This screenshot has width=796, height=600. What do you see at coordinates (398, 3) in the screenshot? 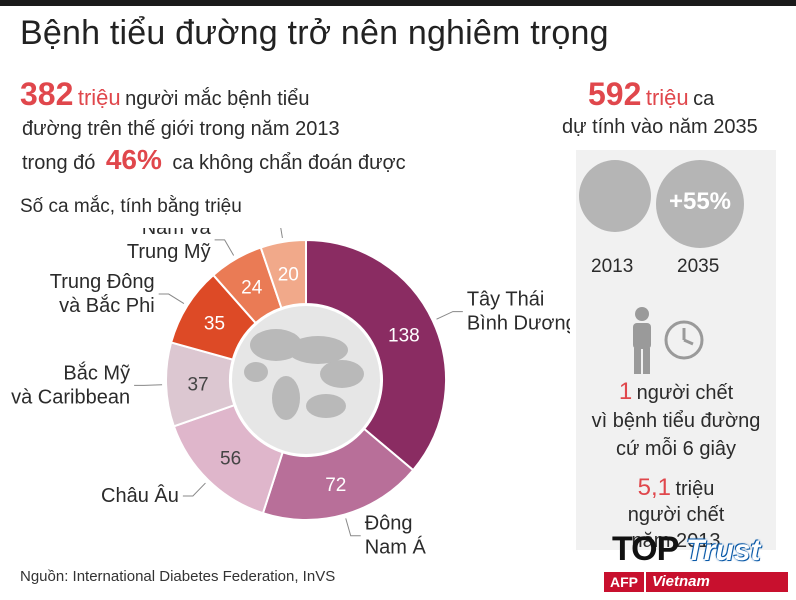
I see `top-bar` at bounding box center [398, 3].